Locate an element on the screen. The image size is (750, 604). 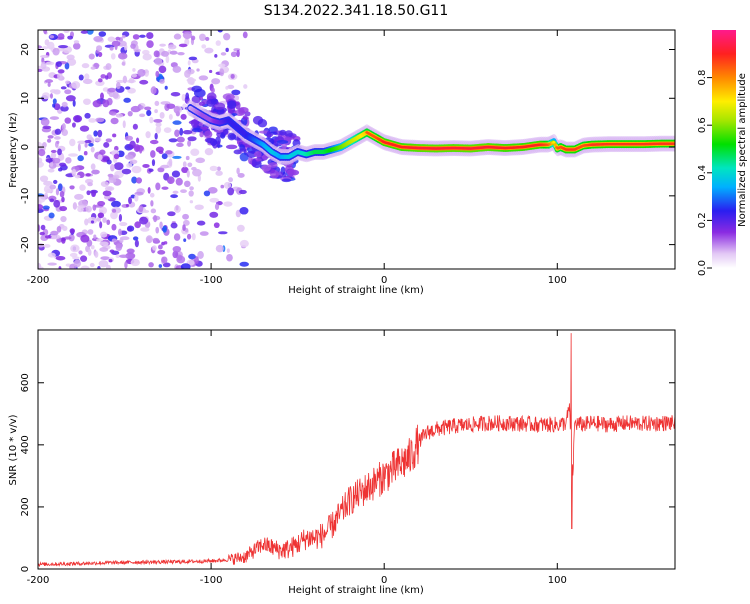
spectrogram-x-tick-label: 0 is located at coordinates (384, 280).